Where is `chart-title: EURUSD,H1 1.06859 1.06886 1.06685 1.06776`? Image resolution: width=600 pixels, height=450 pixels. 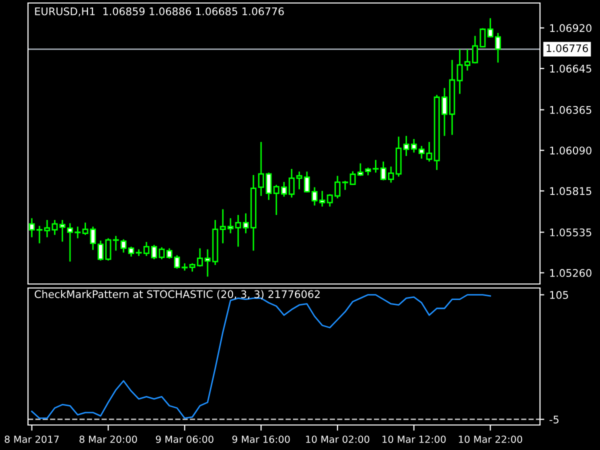 chart-title: EURUSD,H1 1.06859 1.06886 1.06685 1.06776 is located at coordinates (159, 11).